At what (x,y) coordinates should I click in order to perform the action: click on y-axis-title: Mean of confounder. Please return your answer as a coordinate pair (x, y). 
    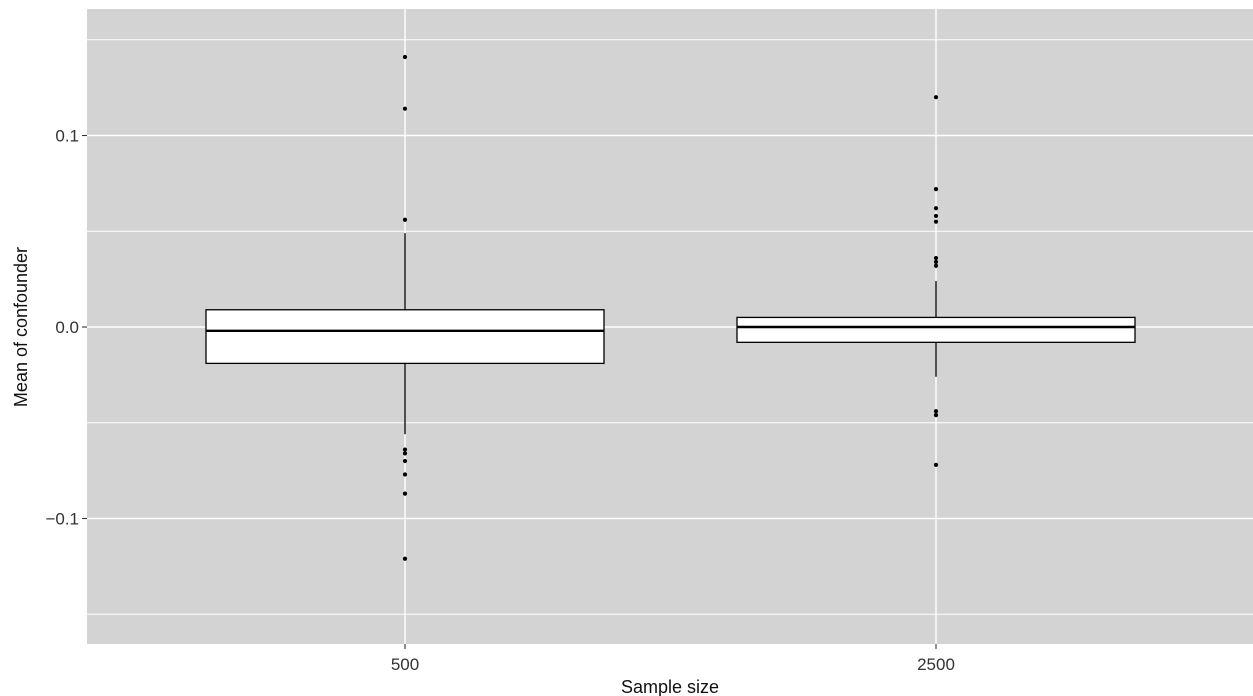
    Looking at the image, I should click on (21, 327).